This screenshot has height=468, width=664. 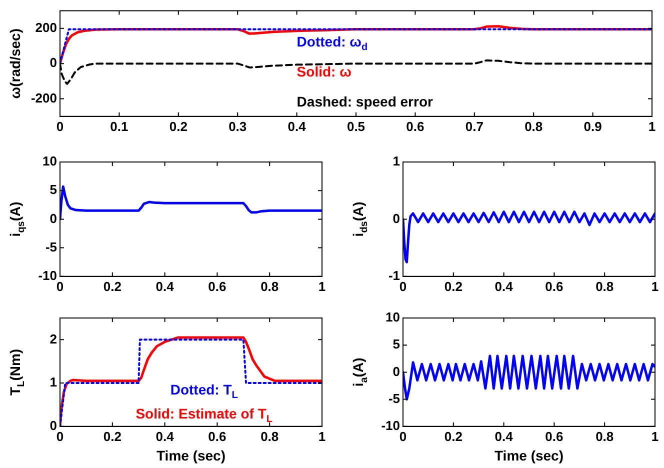 I want to click on x-tick-label: 0.5, so click(x=356, y=126).